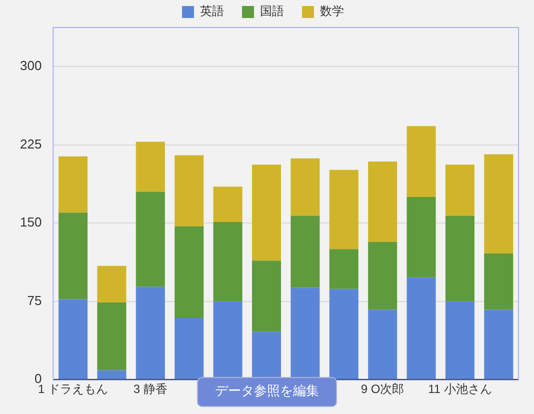 The height and width of the screenshot is (414, 534). What do you see at coordinates (31, 66) in the screenshot?
I see `y-tick-label: 300` at bounding box center [31, 66].